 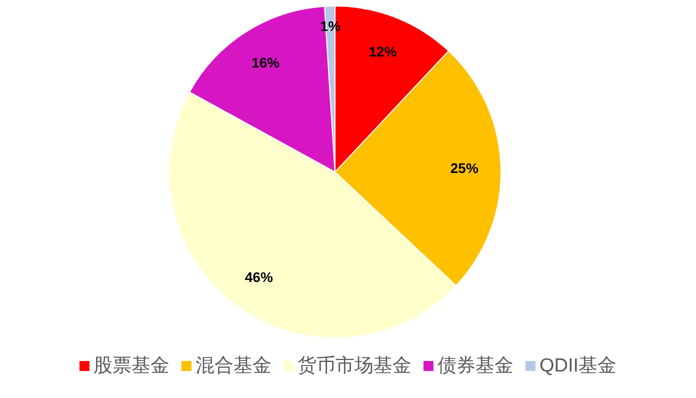 I want to click on data-label: 12%, so click(x=383, y=52).